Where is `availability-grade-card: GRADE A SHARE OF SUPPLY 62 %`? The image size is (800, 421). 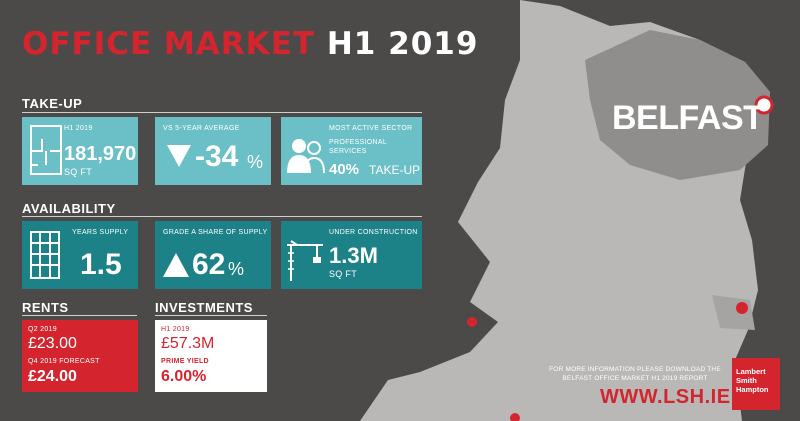
availability-grade-card: GRADE A SHARE OF SUPPLY 62 % is located at coordinates (213, 255).